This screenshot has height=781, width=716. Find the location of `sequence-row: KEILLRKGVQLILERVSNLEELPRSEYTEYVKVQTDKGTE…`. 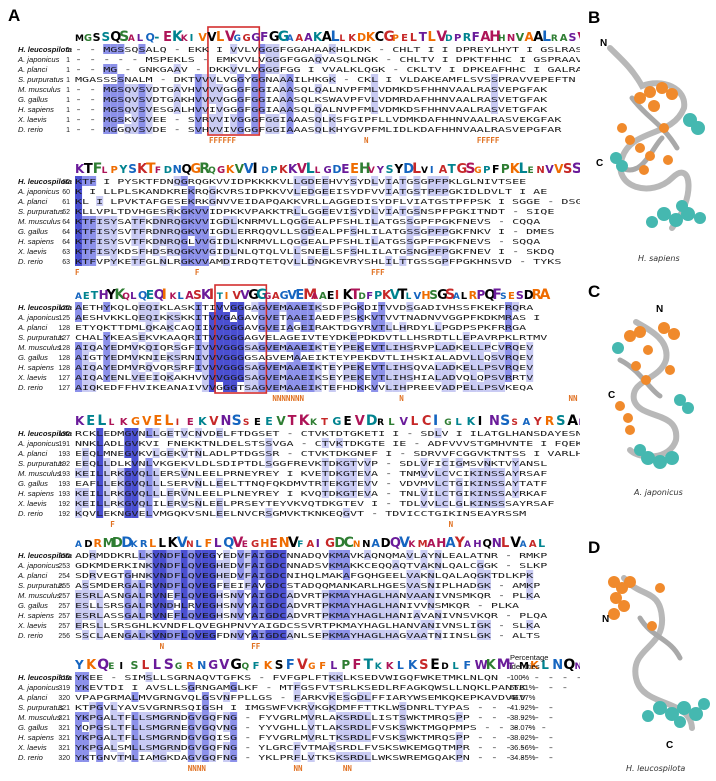

sequence-row: KEILLRKGVQLILERVSNLEELPRSEYTEYVKVQTDKGTE… is located at coordinates (314, 503).